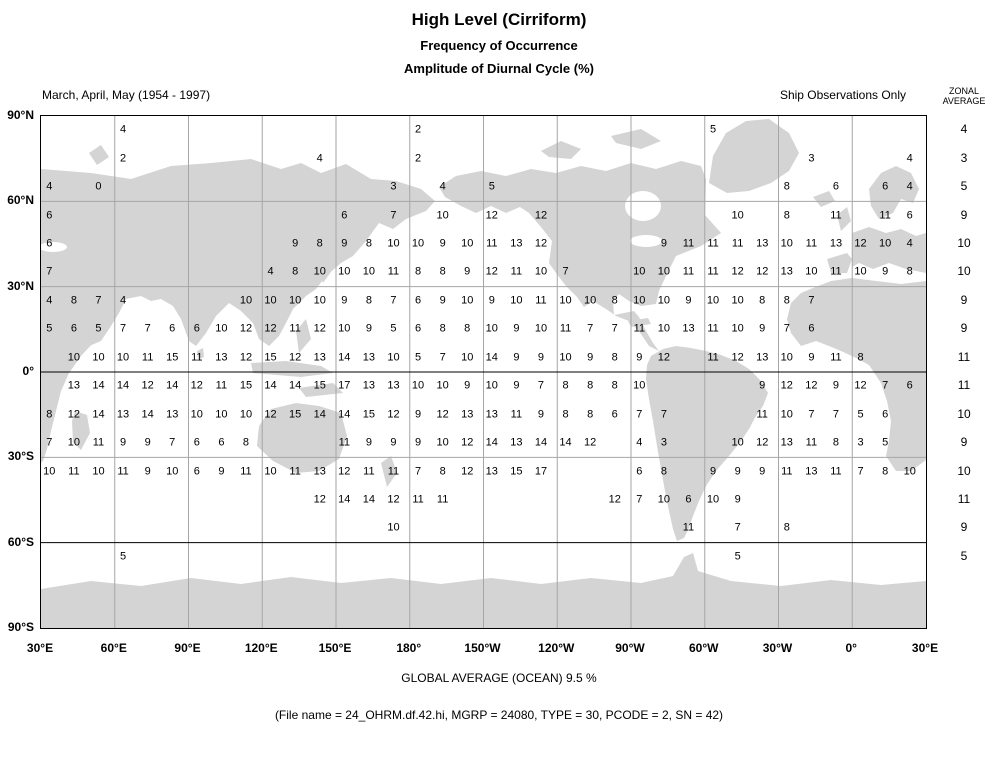 The image size is (998, 760). Describe the element at coordinates (964, 129) in the screenshot. I see `zonal-average-value: 4` at that location.